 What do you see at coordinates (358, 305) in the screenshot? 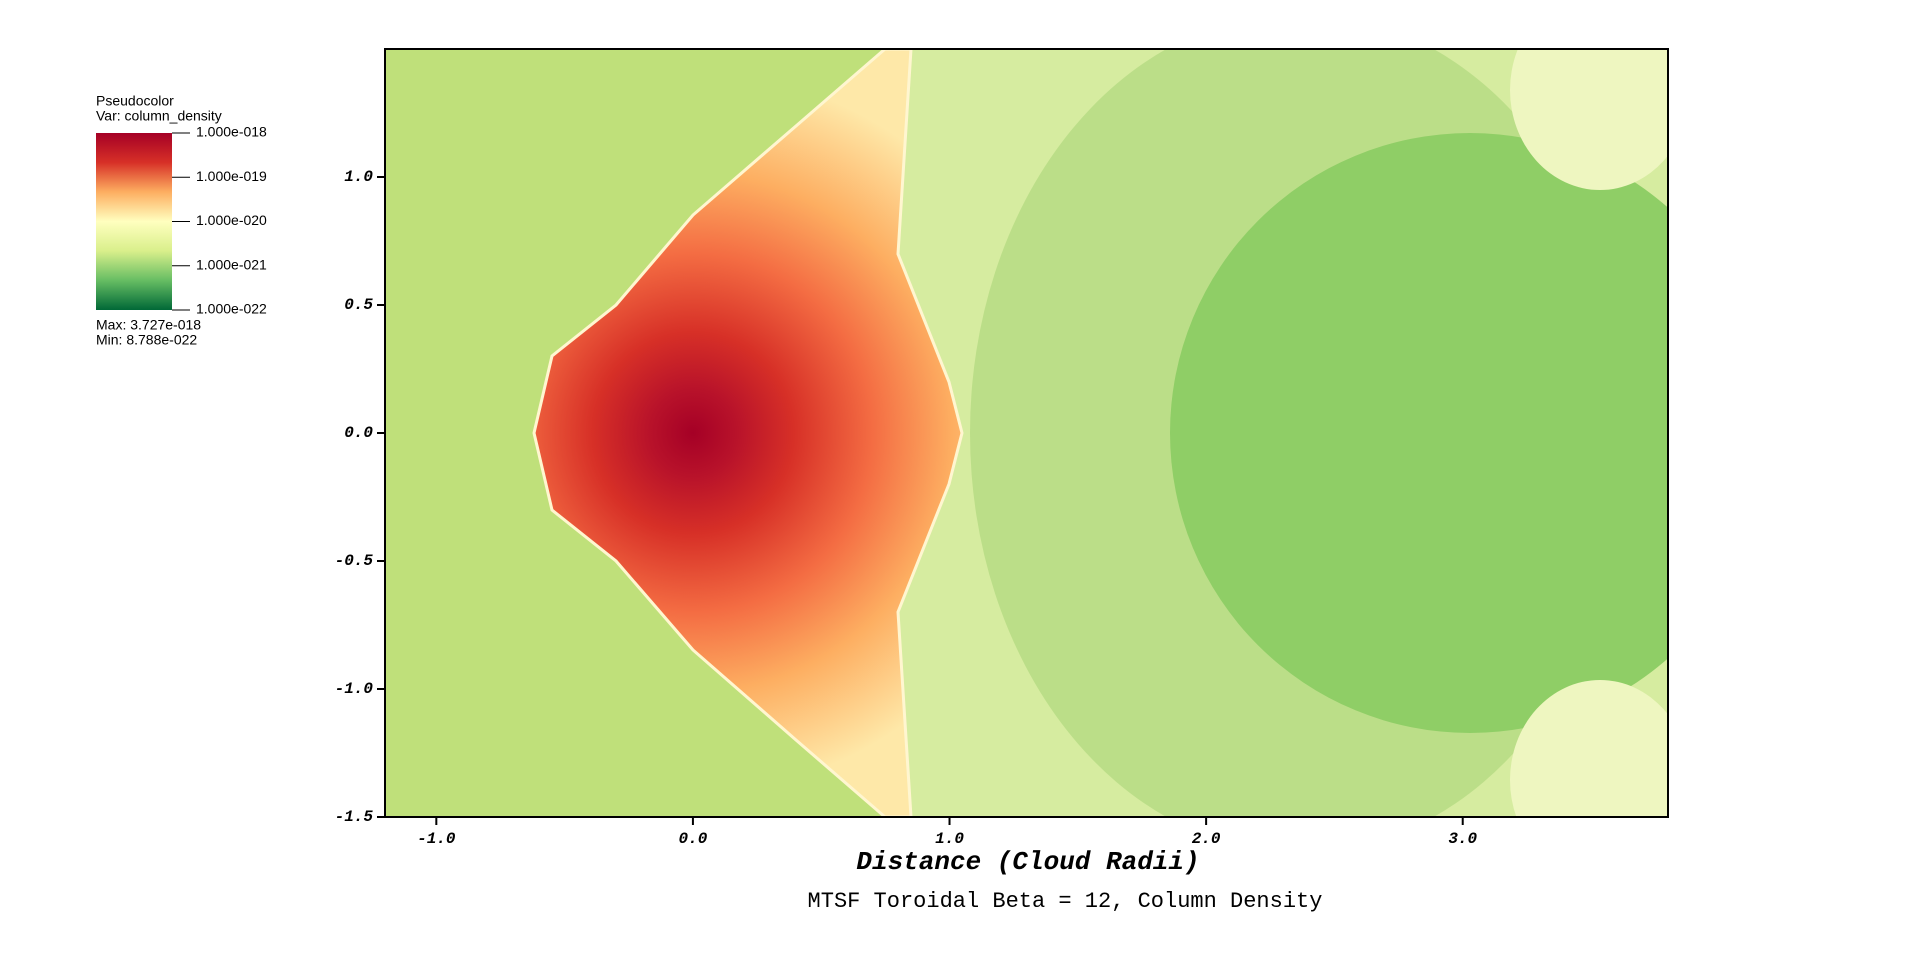
I see `y-tick-label: 0.5` at bounding box center [358, 305].